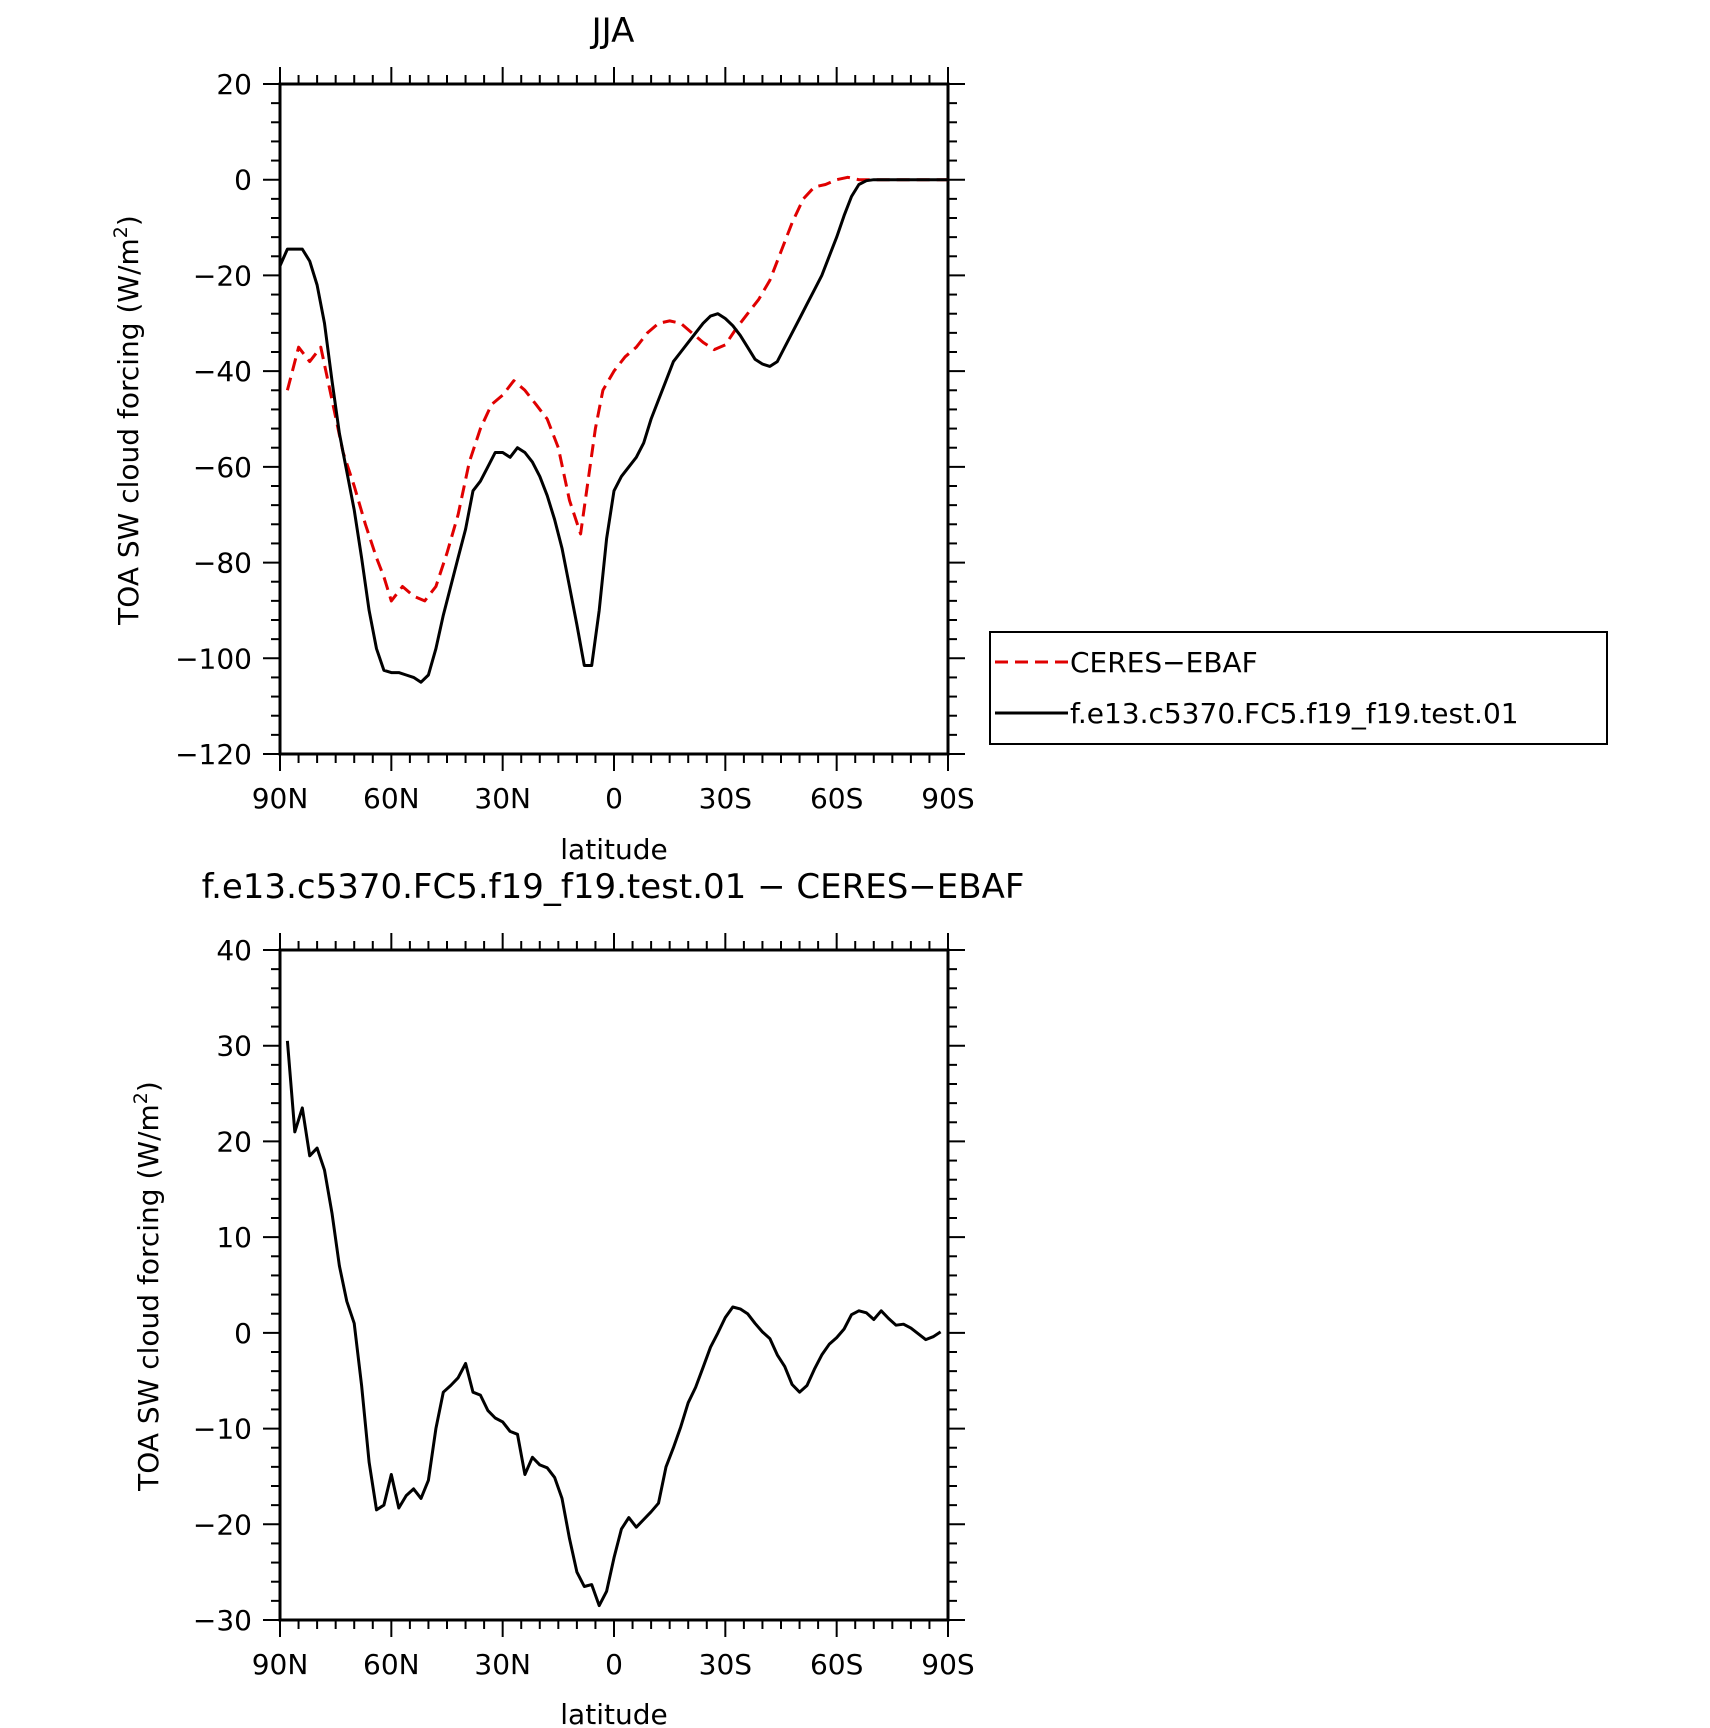 The width and height of the screenshot is (1710, 1728). Describe the element at coordinates (213, 419) in the screenshot. I see `top-y-tick-labels: 20 0 −20 −40 −60 −80 −100 −120` at that location.